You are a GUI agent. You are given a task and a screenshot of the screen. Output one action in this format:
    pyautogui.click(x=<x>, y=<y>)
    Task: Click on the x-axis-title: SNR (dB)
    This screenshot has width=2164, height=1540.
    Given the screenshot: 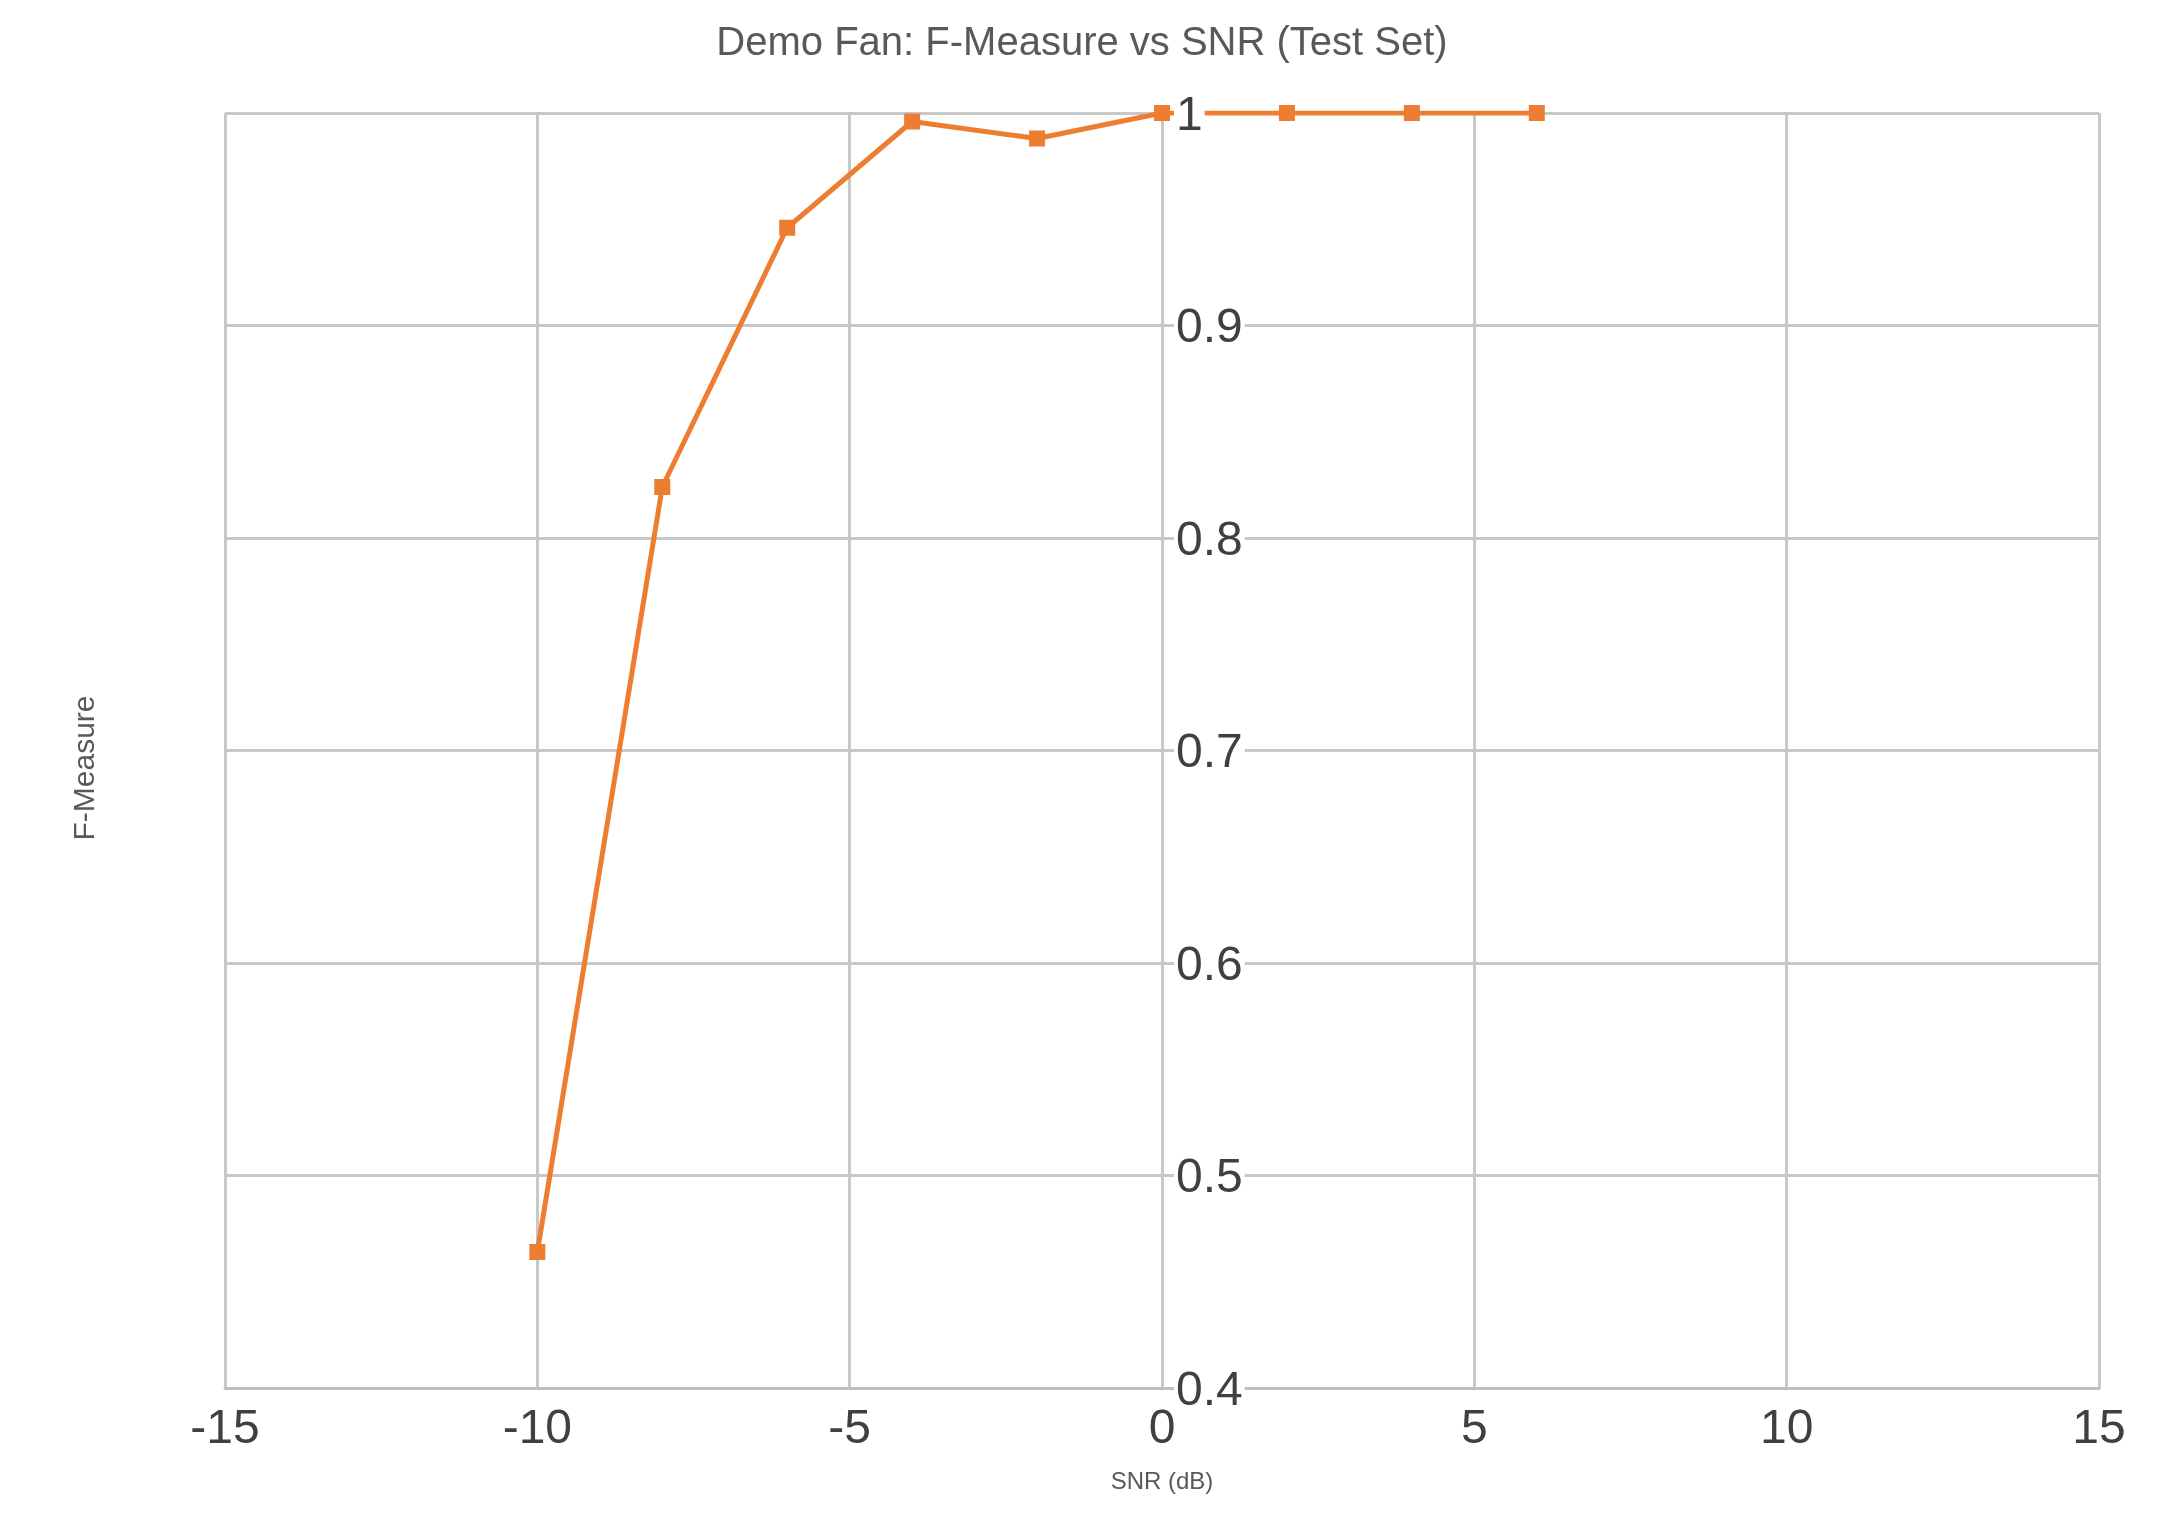 What is the action you would take?
    pyautogui.click(x=1162, y=1480)
    